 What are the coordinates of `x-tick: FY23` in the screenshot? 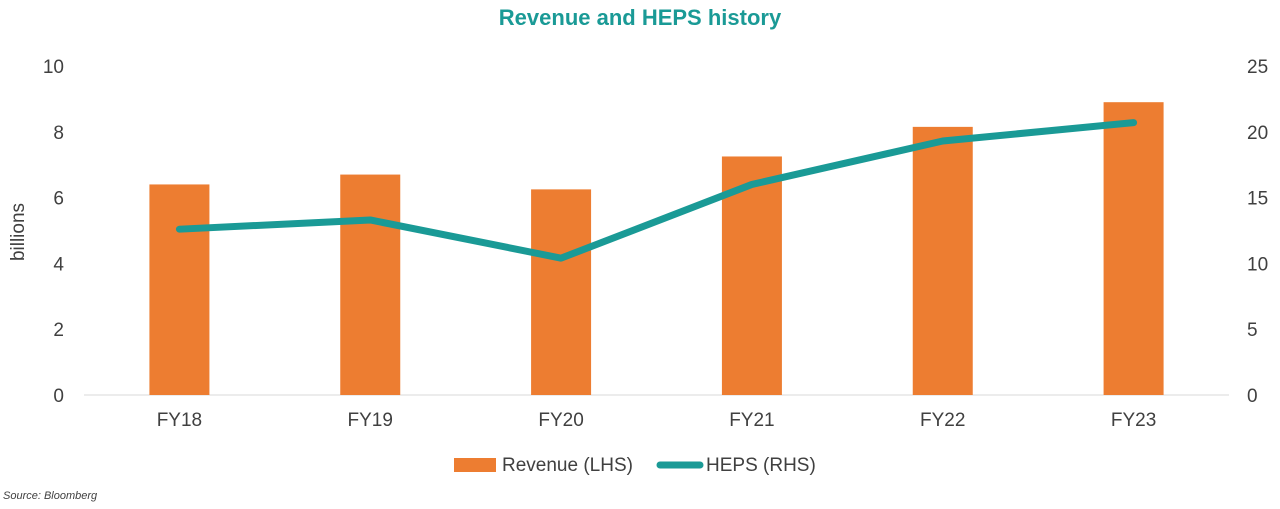 It's located at (1133, 420).